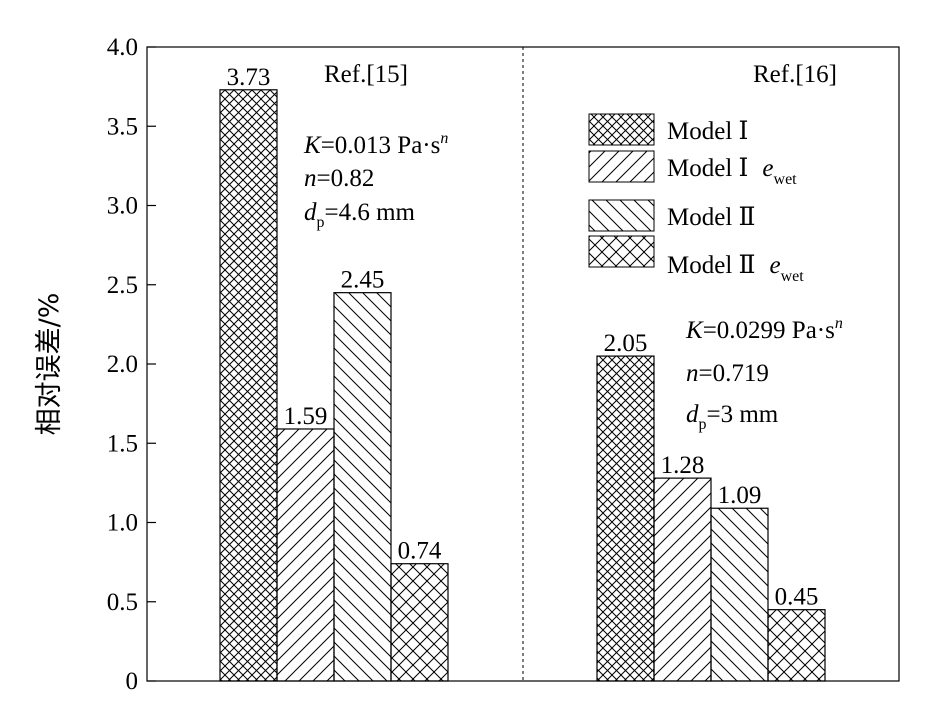 Image resolution: width=945 pixels, height=727 pixels. I want to click on y-axis-title: 相对误差/%, so click(49, 364).